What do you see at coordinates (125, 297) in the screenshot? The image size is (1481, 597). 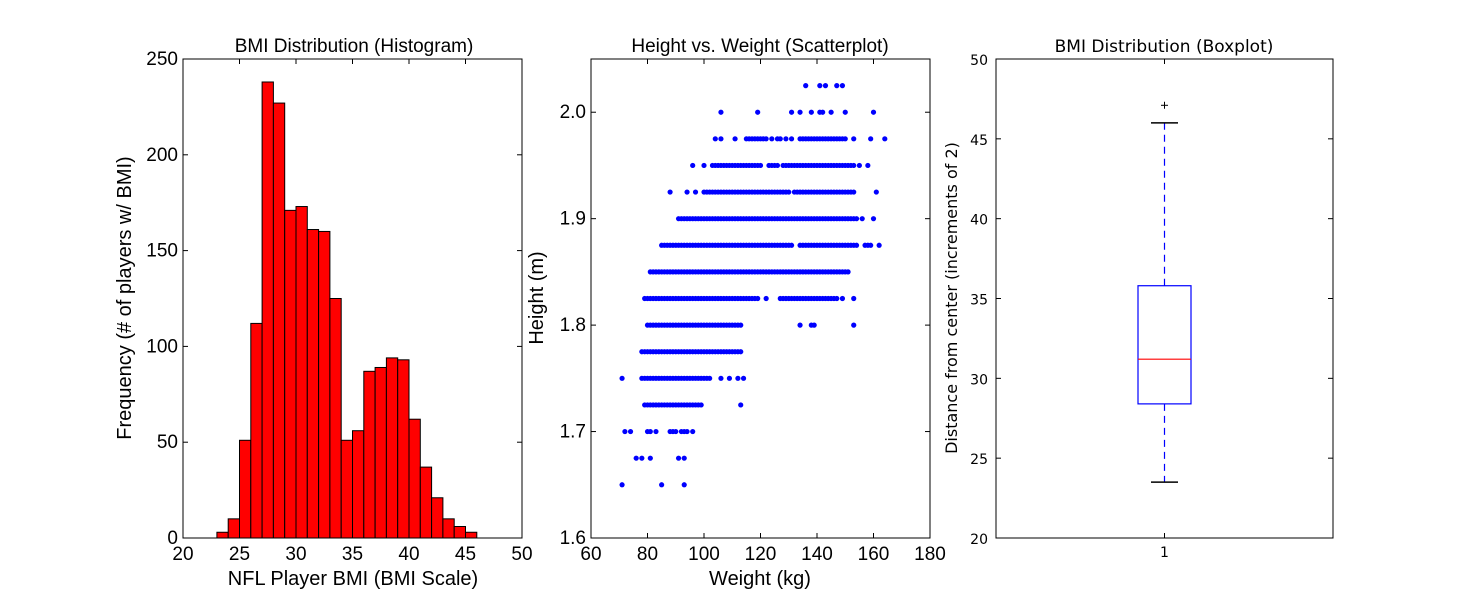 I see `histogram-ylabel: Frequency (# of players w/ BMI)` at bounding box center [125, 297].